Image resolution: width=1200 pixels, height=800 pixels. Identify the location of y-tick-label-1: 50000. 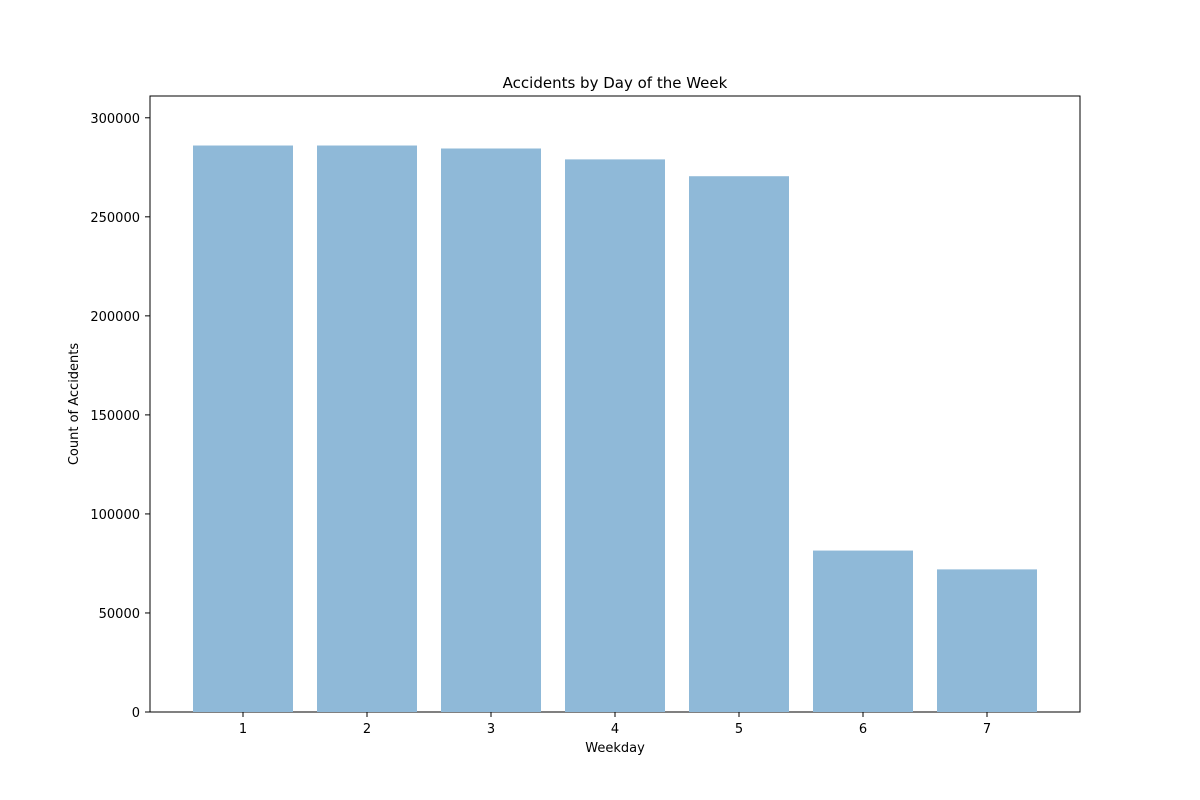
(119, 614).